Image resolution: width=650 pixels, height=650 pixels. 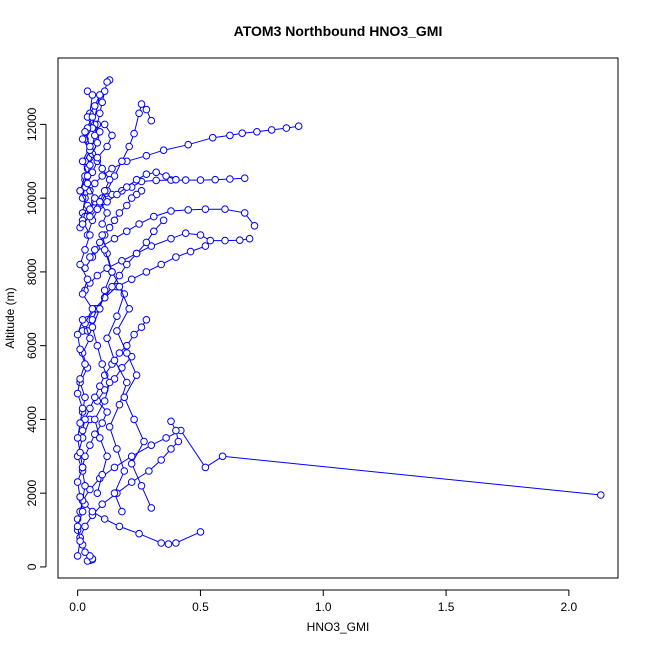 I want to click on x-tick-label: 0.0, so click(x=77, y=607).